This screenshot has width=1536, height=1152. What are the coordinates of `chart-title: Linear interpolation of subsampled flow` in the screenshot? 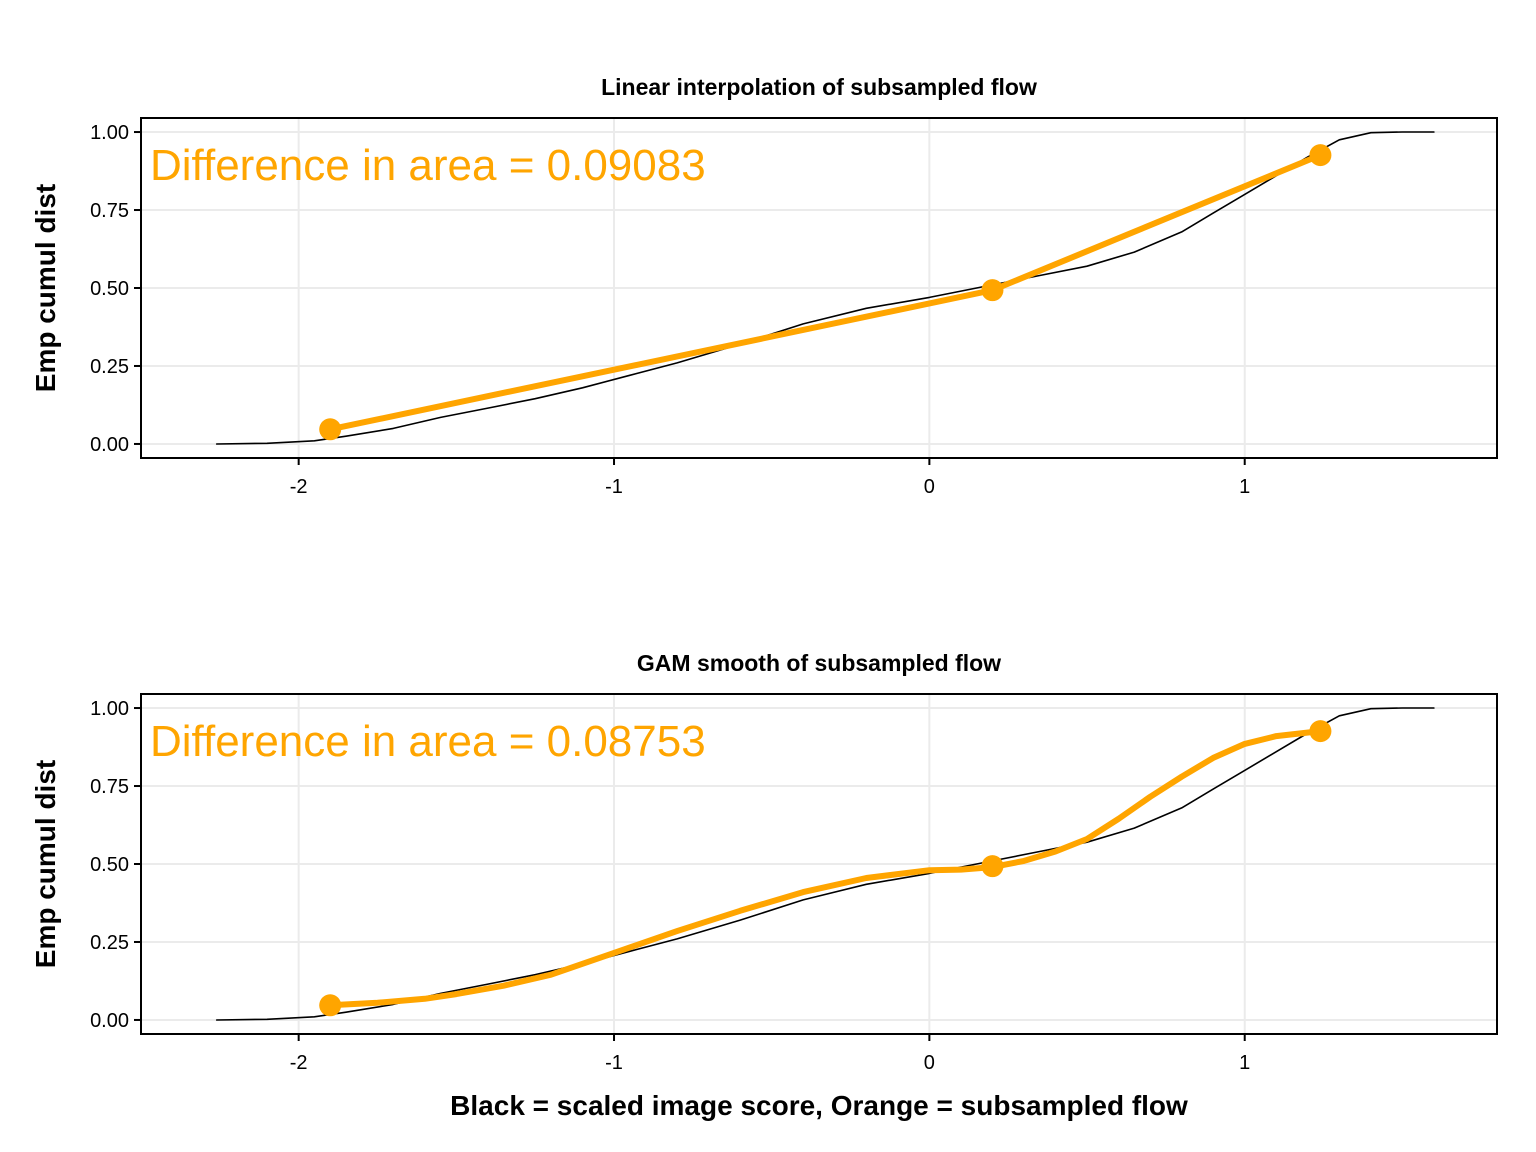 It's located at (819, 87).